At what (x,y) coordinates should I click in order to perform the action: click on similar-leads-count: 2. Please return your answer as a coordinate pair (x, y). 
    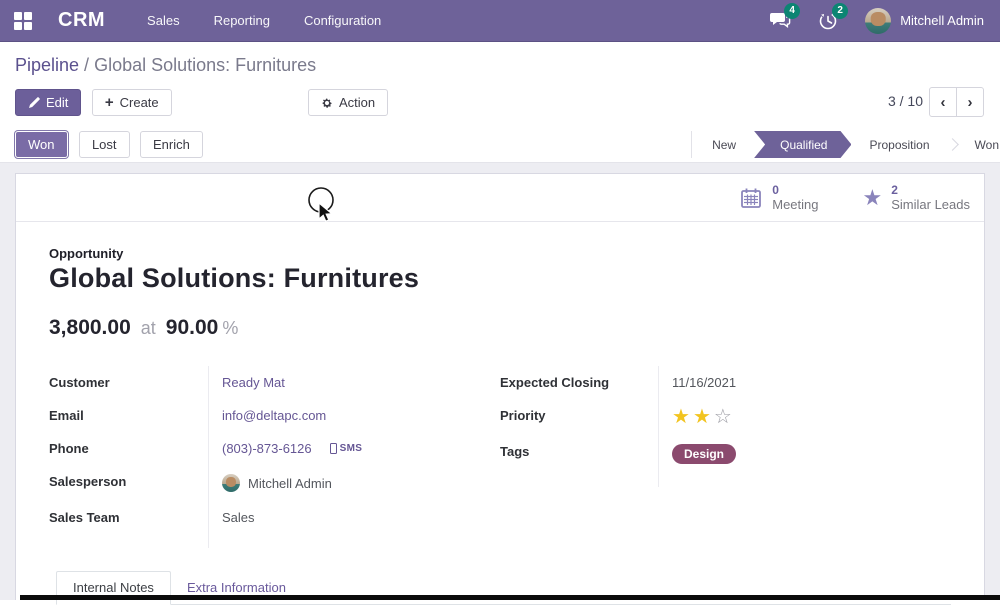
    Looking at the image, I should click on (894, 189).